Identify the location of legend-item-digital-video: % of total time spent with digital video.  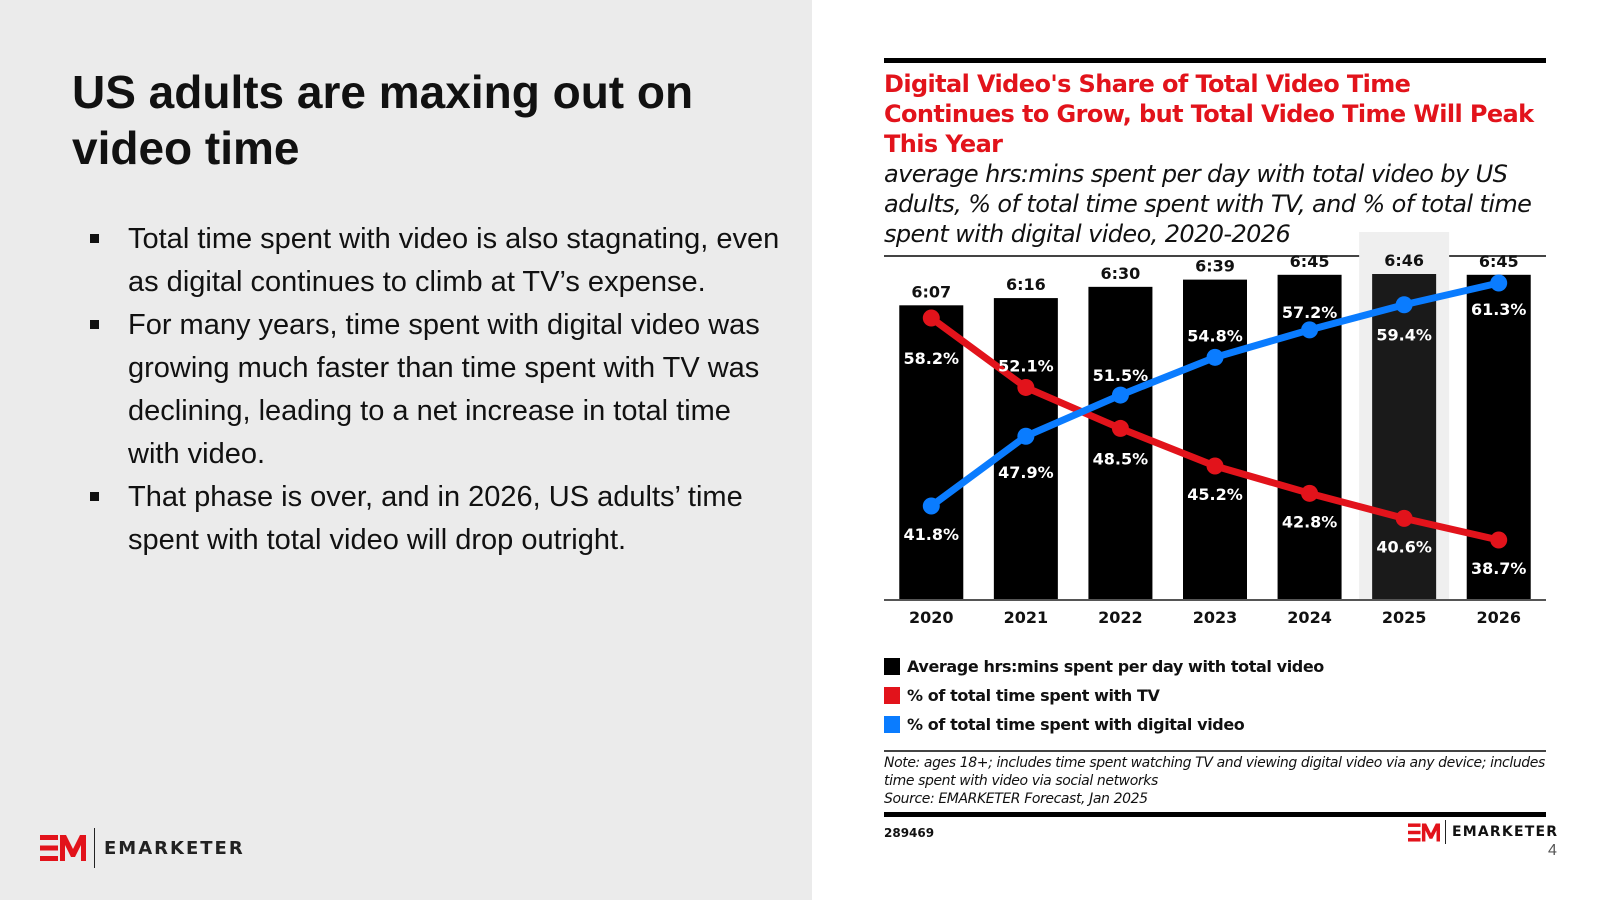
(1104, 724).